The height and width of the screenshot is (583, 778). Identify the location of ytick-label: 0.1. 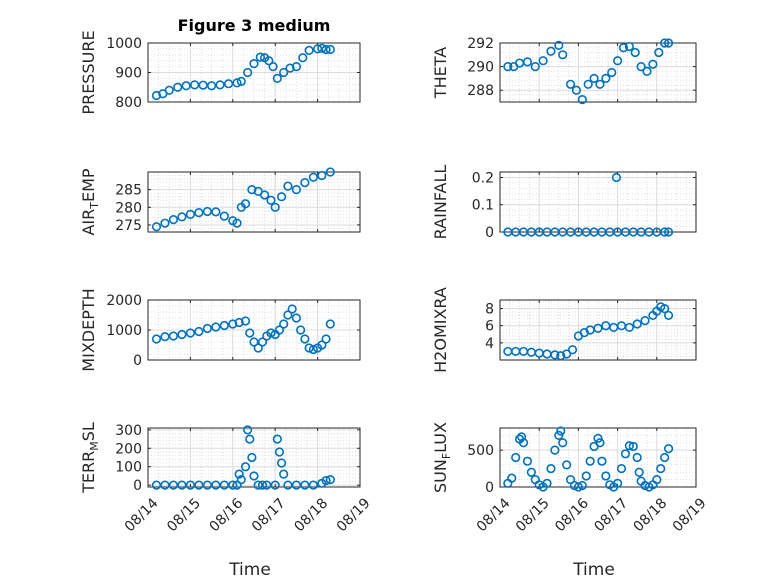
(483, 206).